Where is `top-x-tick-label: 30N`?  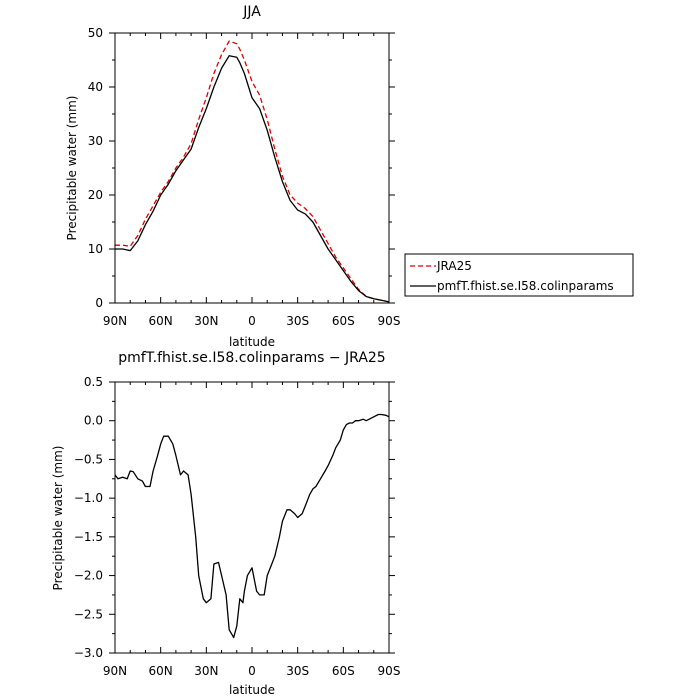 top-x-tick-label: 30N is located at coordinates (206, 321).